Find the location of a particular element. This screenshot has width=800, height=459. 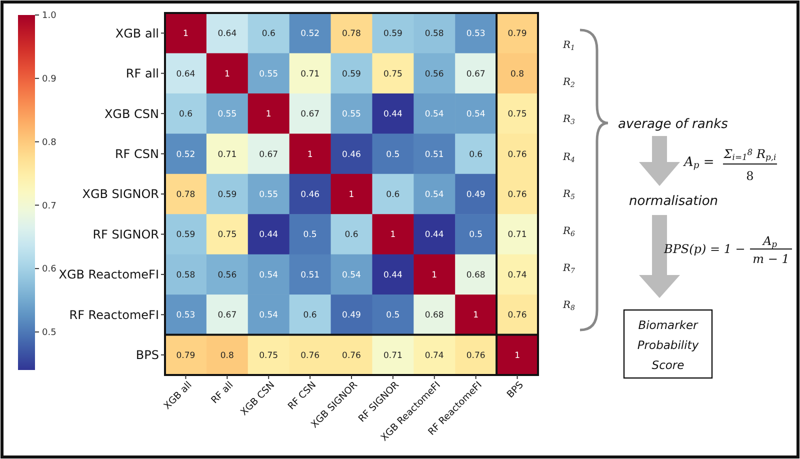

y-tick-label: BPS is located at coordinates (147, 355).